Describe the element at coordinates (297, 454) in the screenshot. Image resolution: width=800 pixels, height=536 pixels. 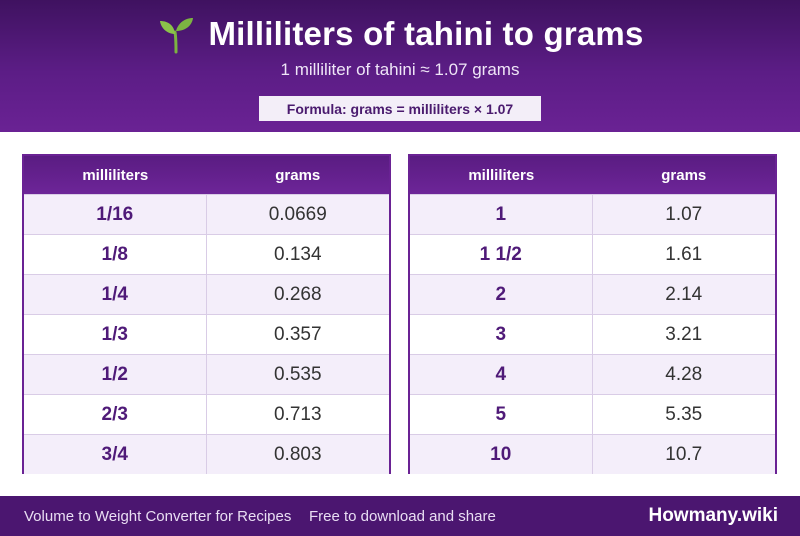
I see `grams-cell: 0.803` at that location.